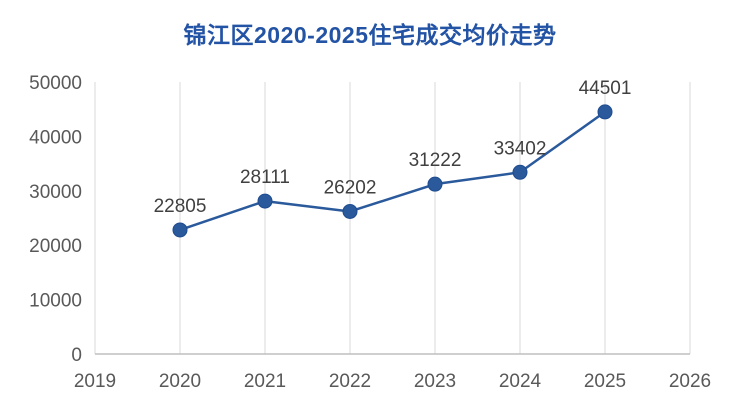 This screenshot has height=419, width=740. What do you see at coordinates (55, 83) in the screenshot?
I see `y-tick-label: 50000` at bounding box center [55, 83].